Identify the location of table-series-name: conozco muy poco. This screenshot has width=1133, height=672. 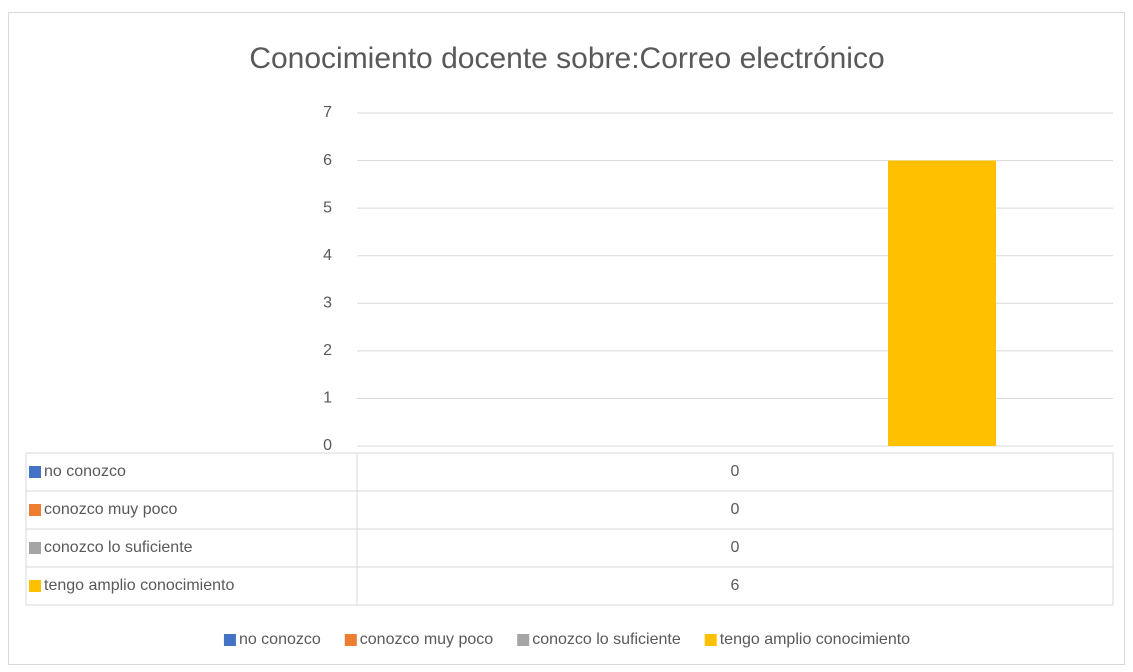
(111, 509).